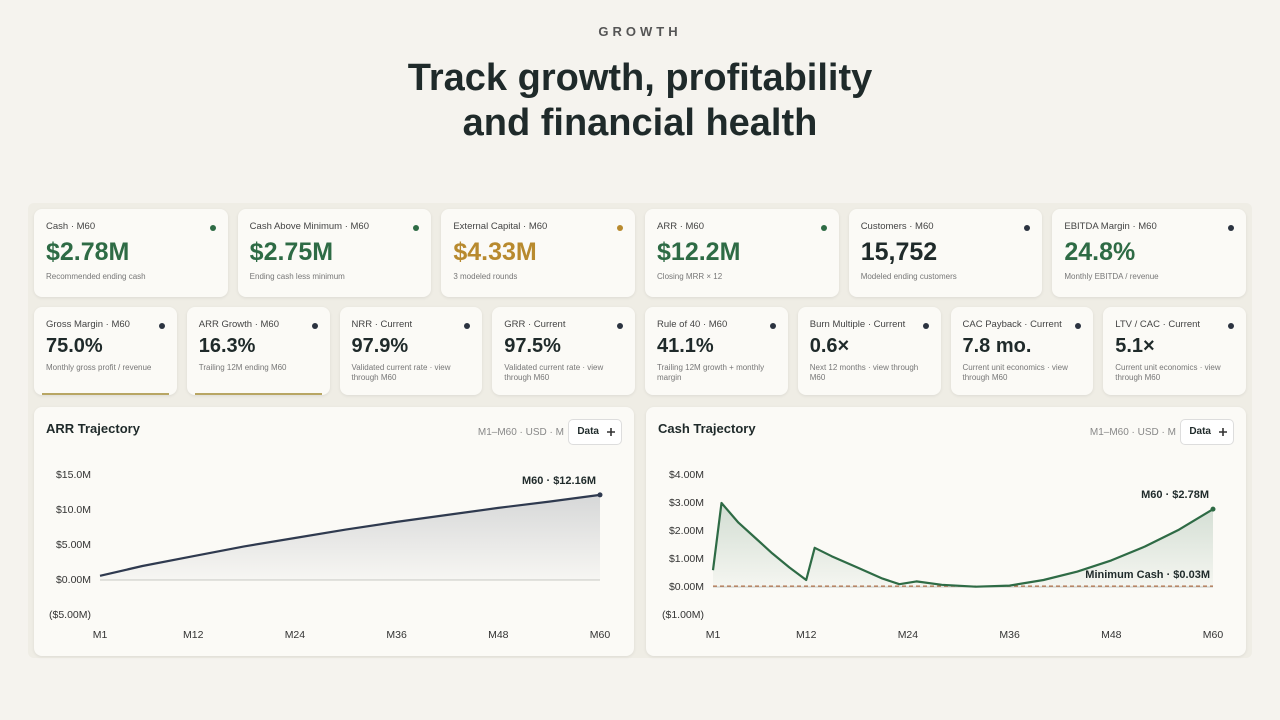 The width and height of the screenshot is (1280, 720). Describe the element at coordinates (997, 346) in the screenshot. I see `kpi-value: 7.8 mo.` at that location.